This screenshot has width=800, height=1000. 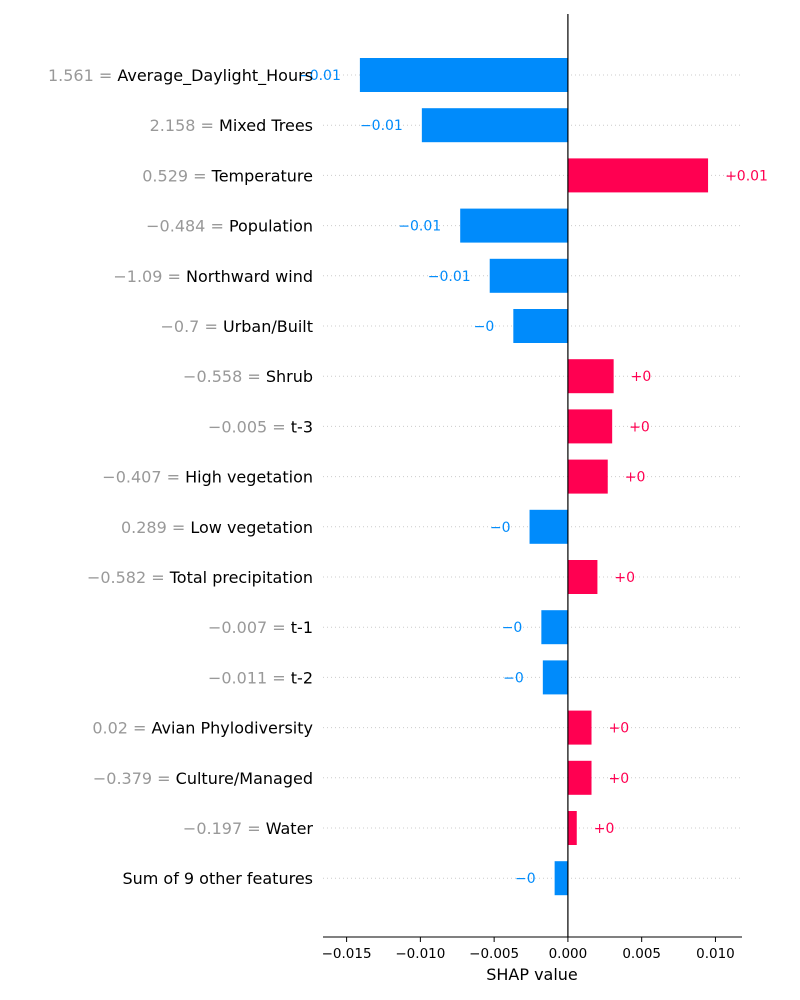 I want to click on feature-name: Shrub, so click(x=289, y=376).